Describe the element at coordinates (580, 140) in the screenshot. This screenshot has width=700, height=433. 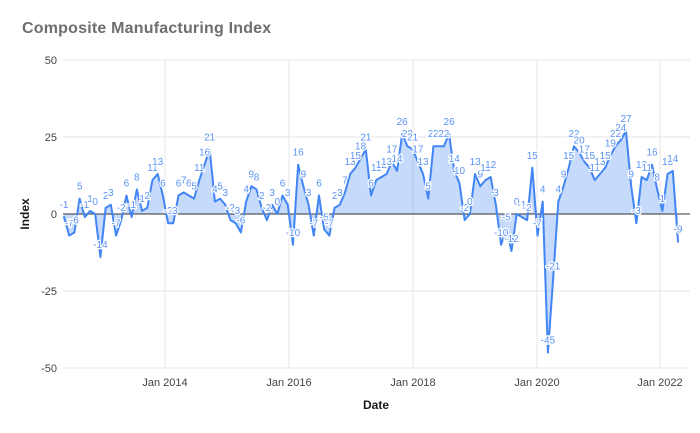
I see `point-label: 20` at that location.